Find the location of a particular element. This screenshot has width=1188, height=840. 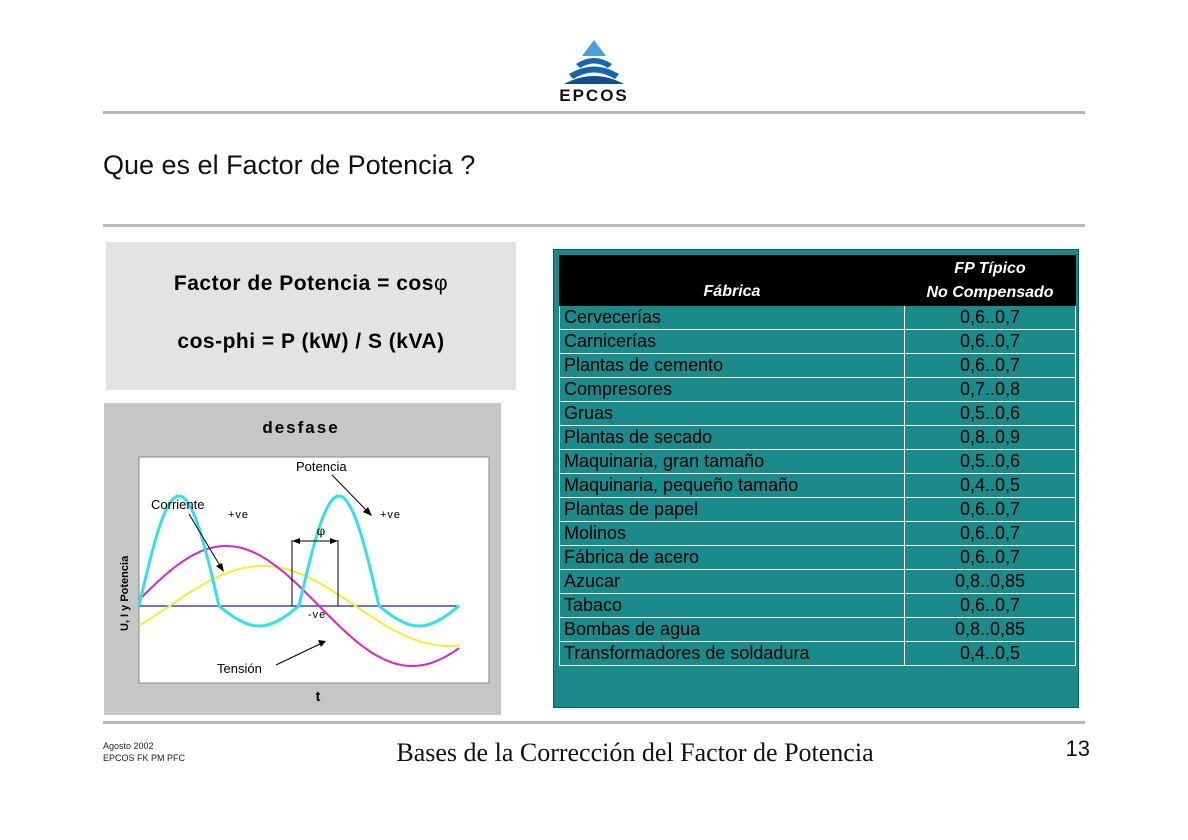

tension-pointer is located at coordinates (299, 654).